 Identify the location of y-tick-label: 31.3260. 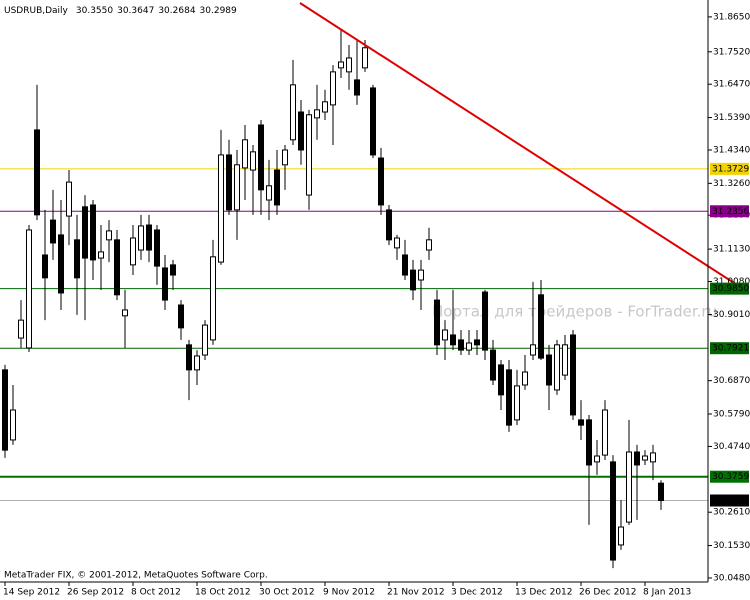
(731, 184).